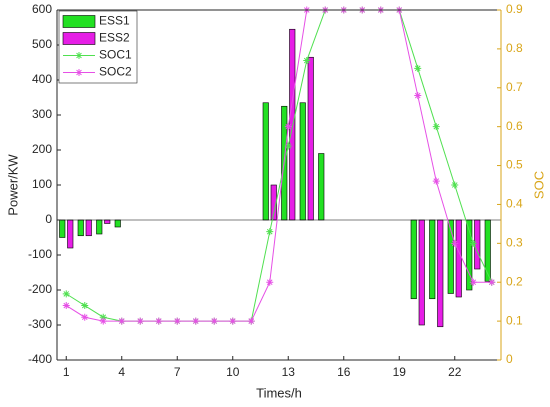 The width and height of the screenshot is (550, 407). Describe the element at coordinates (42, 114) in the screenshot. I see `y-tick-label: 300` at that location.